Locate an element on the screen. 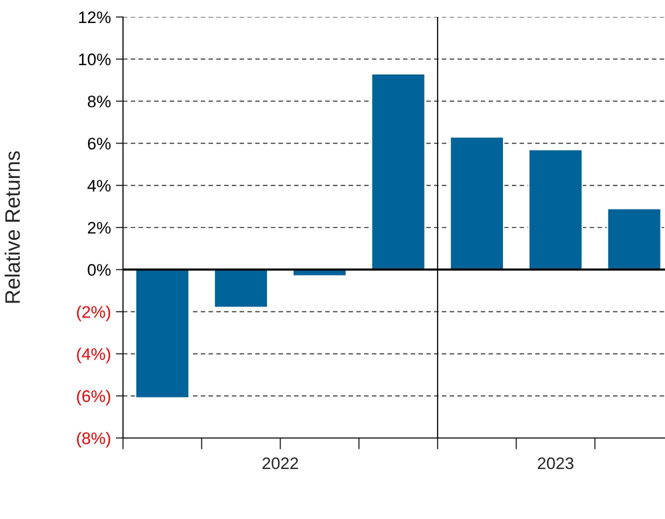  y-tick-label: (4%) is located at coordinates (93, 356).